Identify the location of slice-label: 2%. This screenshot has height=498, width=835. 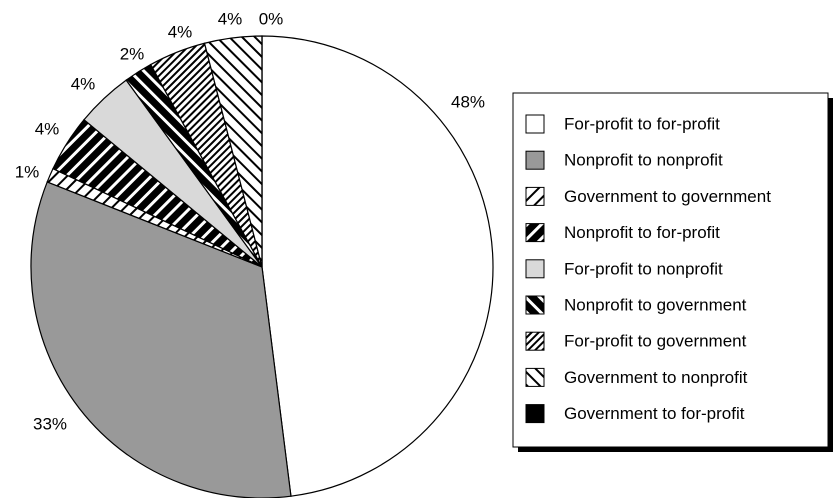
(132, 53).